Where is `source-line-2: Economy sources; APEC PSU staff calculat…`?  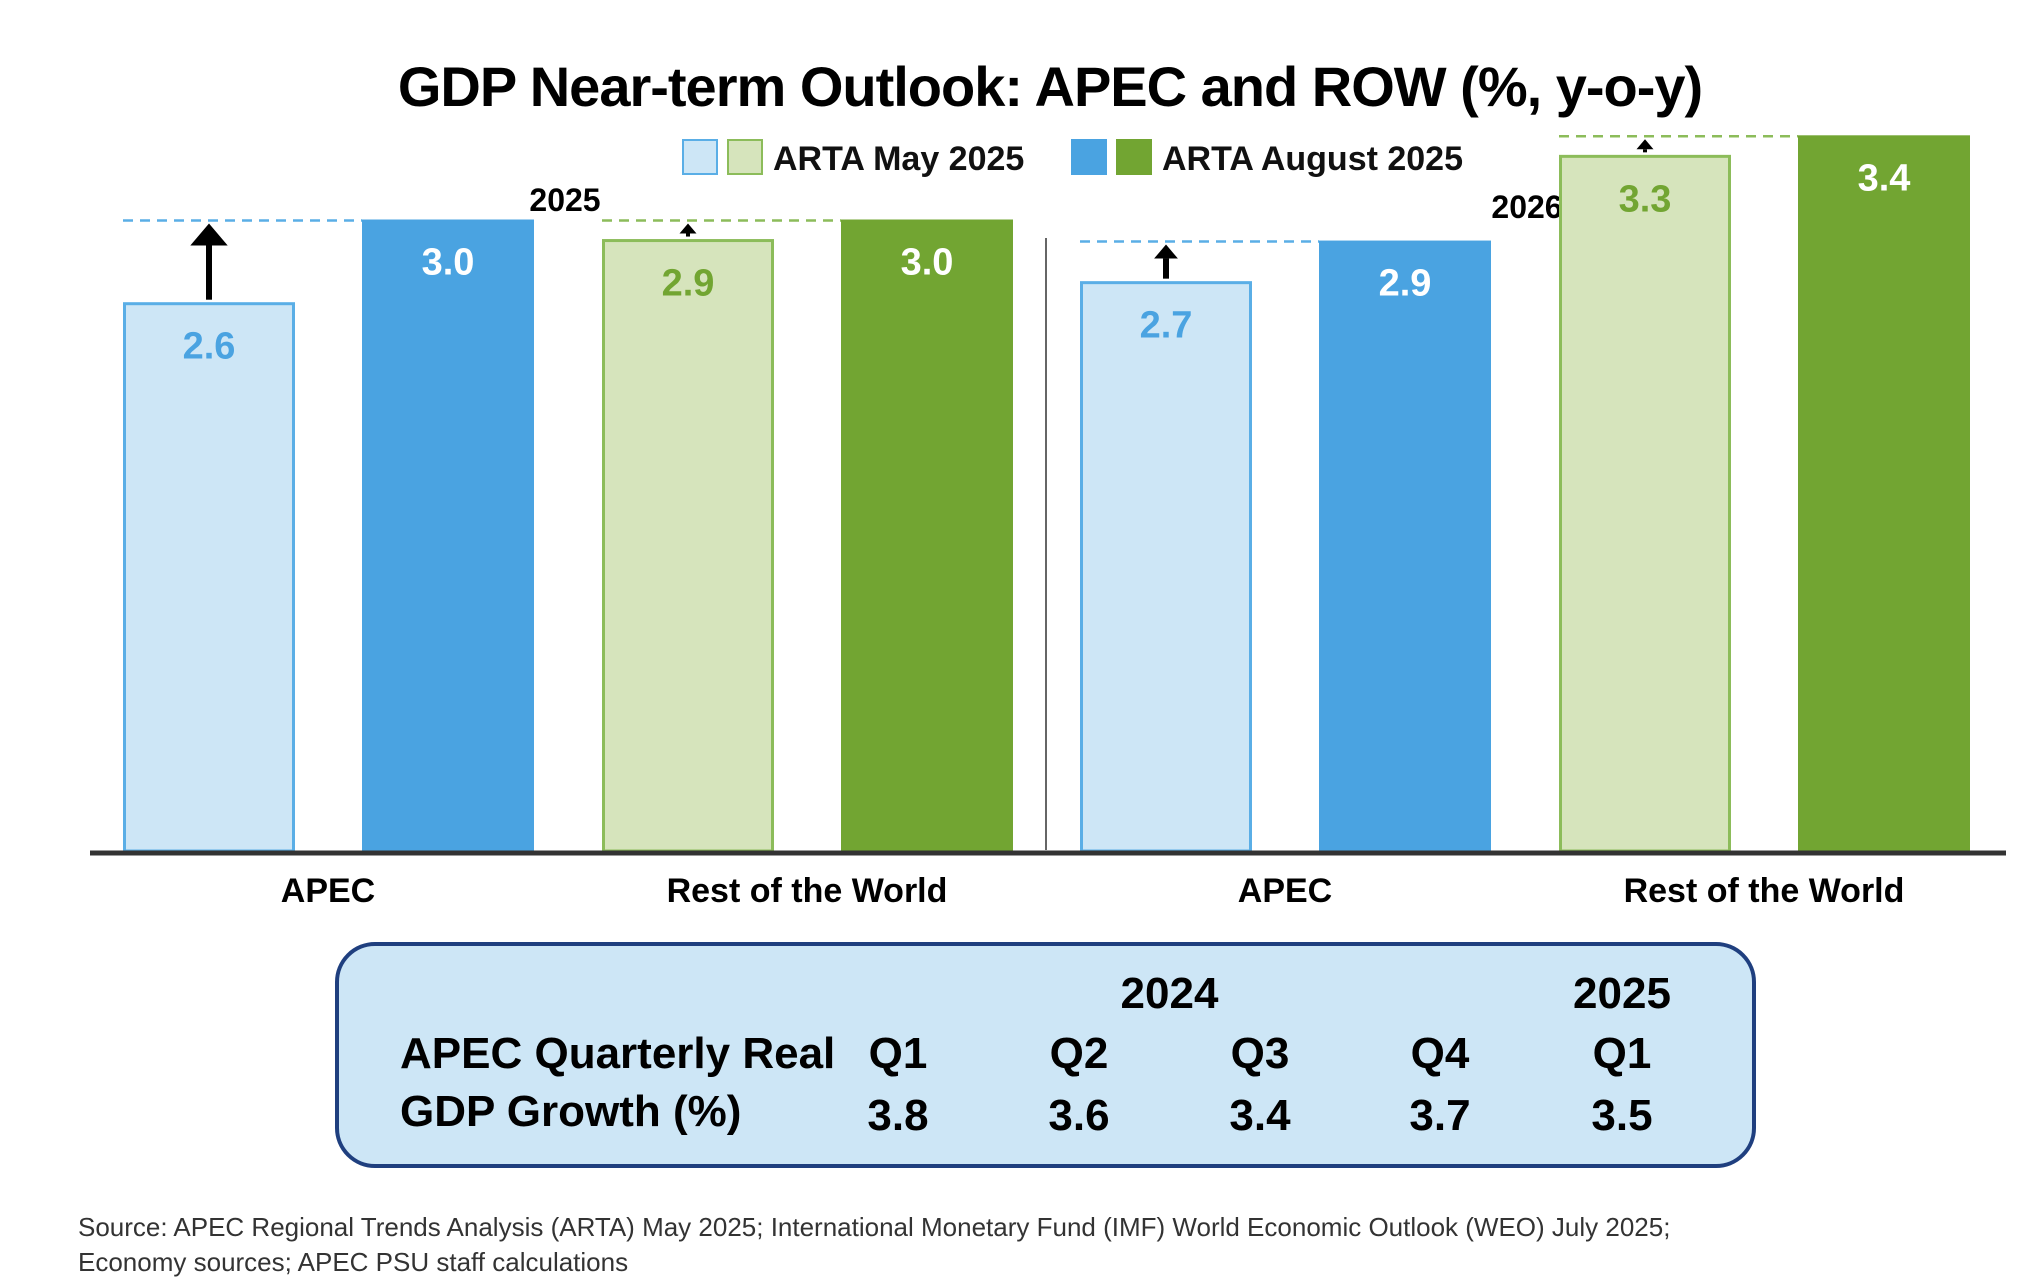
source-line-2: Economy sources; APEC PSU staff calculat… is located at coordinates (353, 1262).